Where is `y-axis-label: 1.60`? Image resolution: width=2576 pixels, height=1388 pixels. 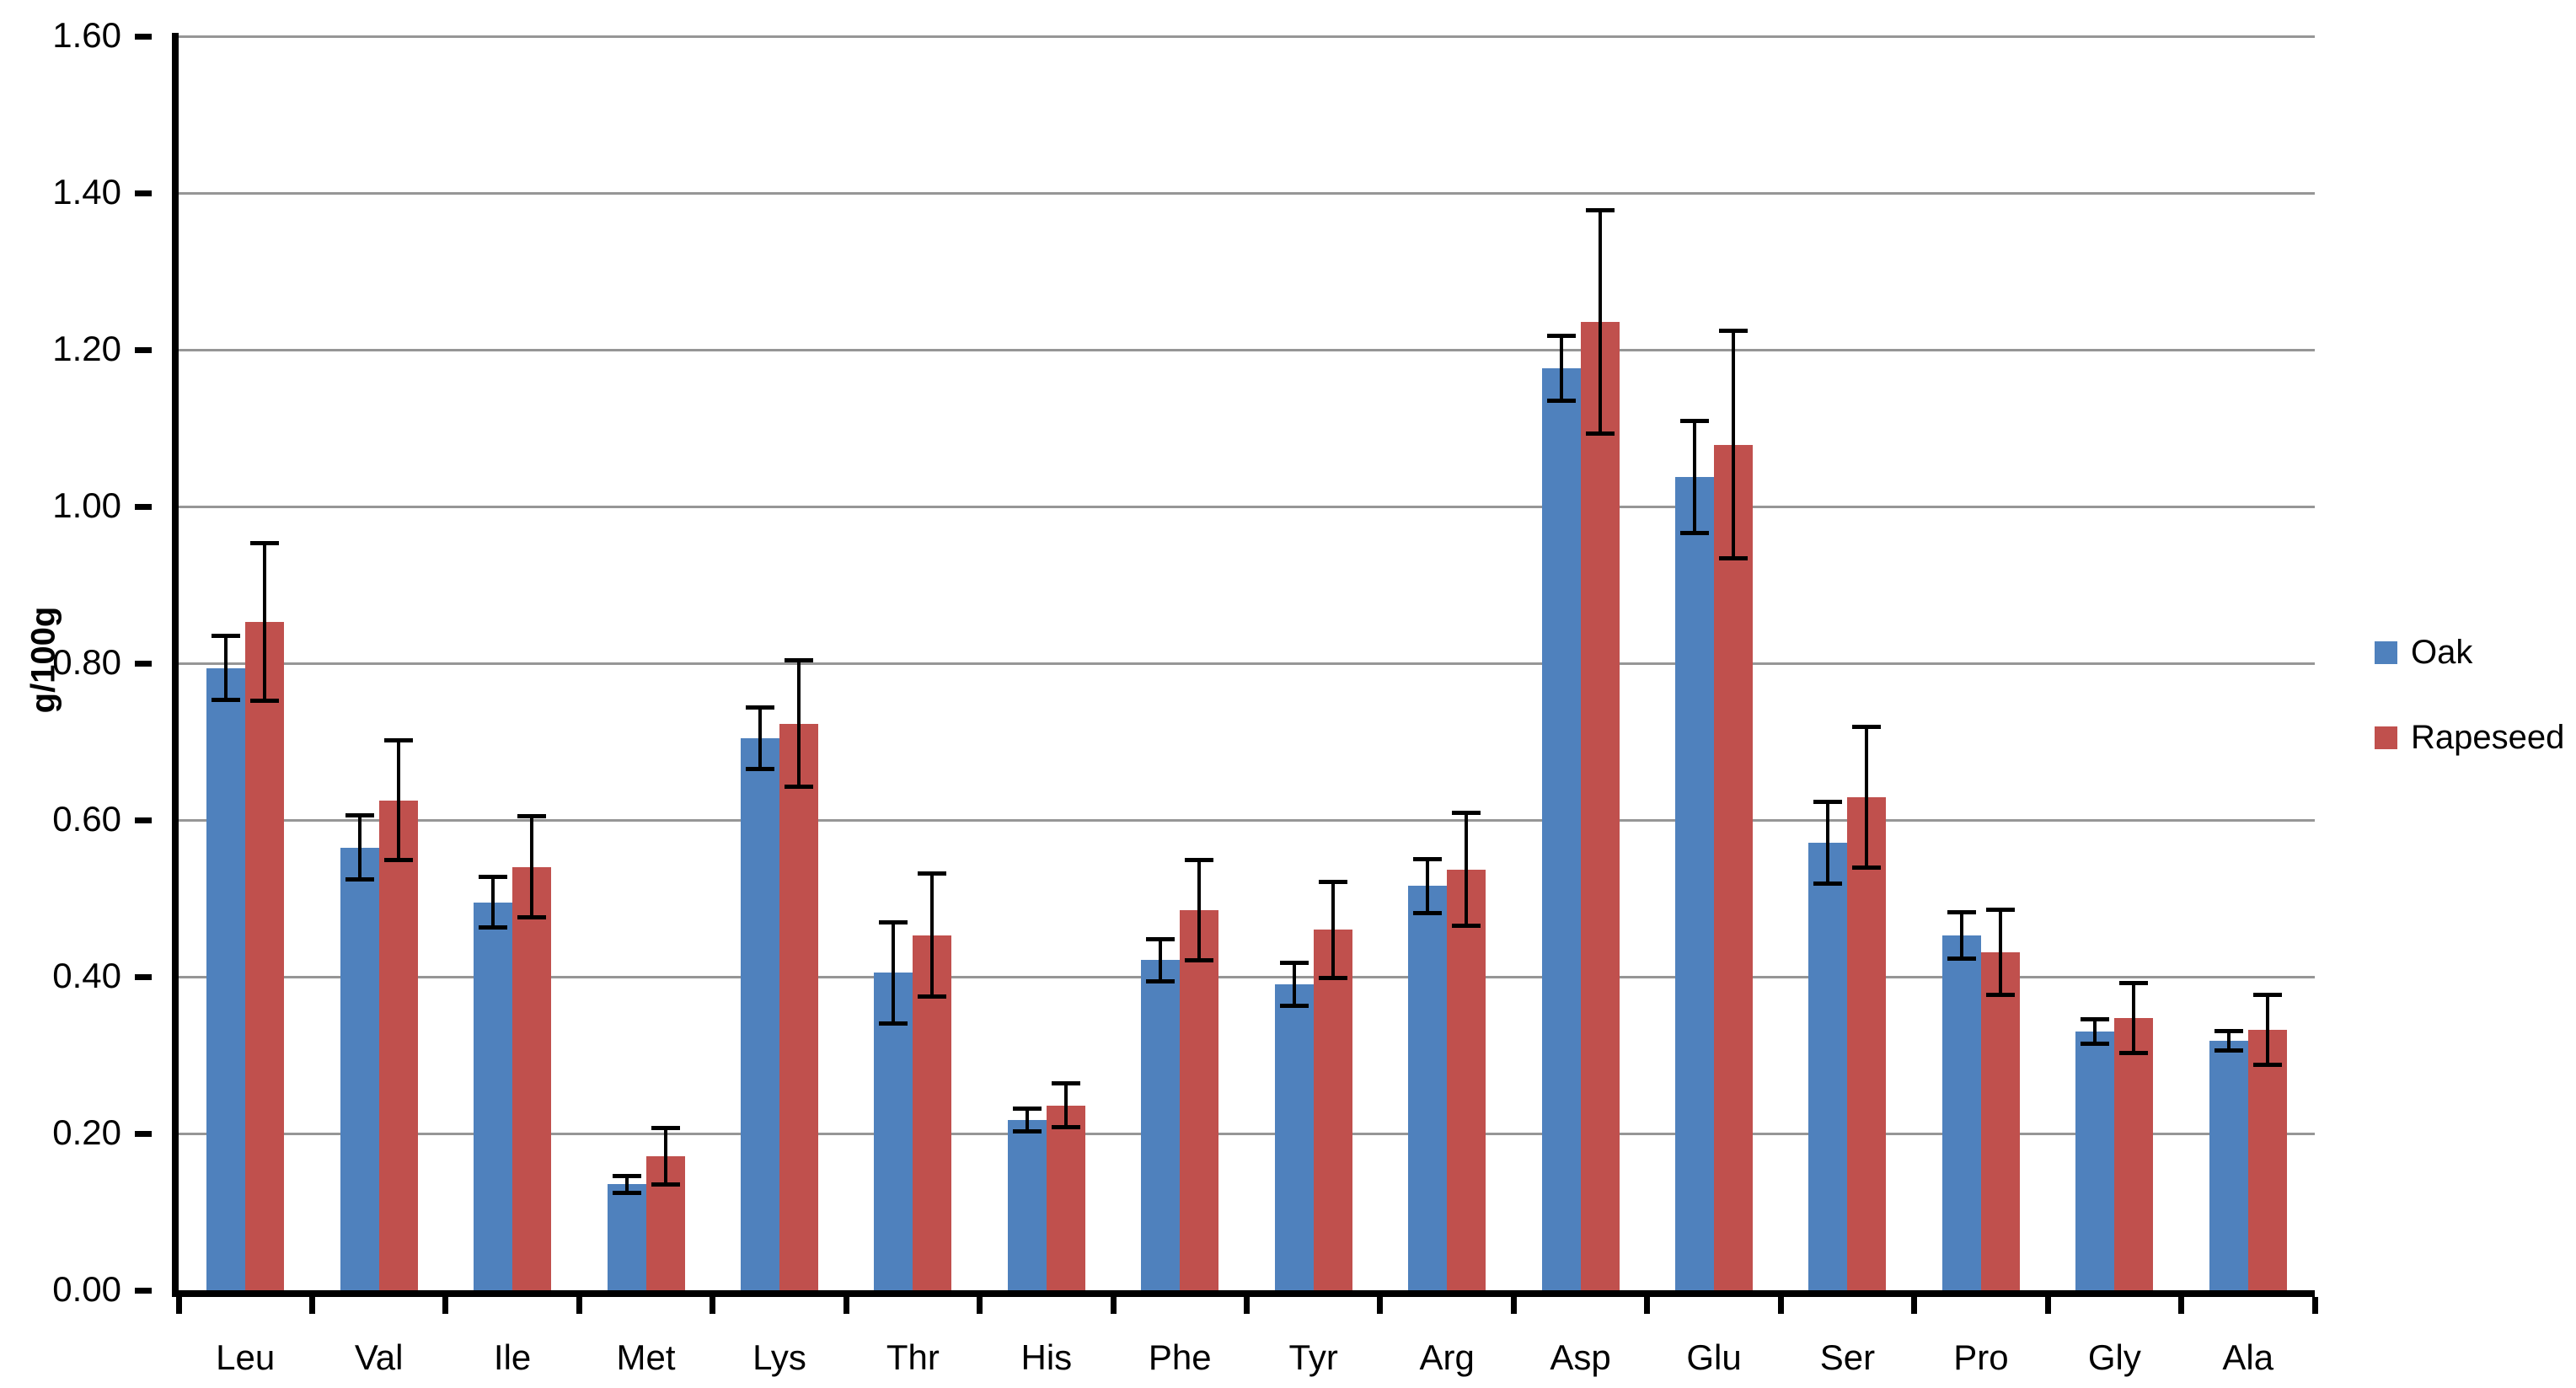 y-axis-label: 1.60 is located at coordinates (86, 35).